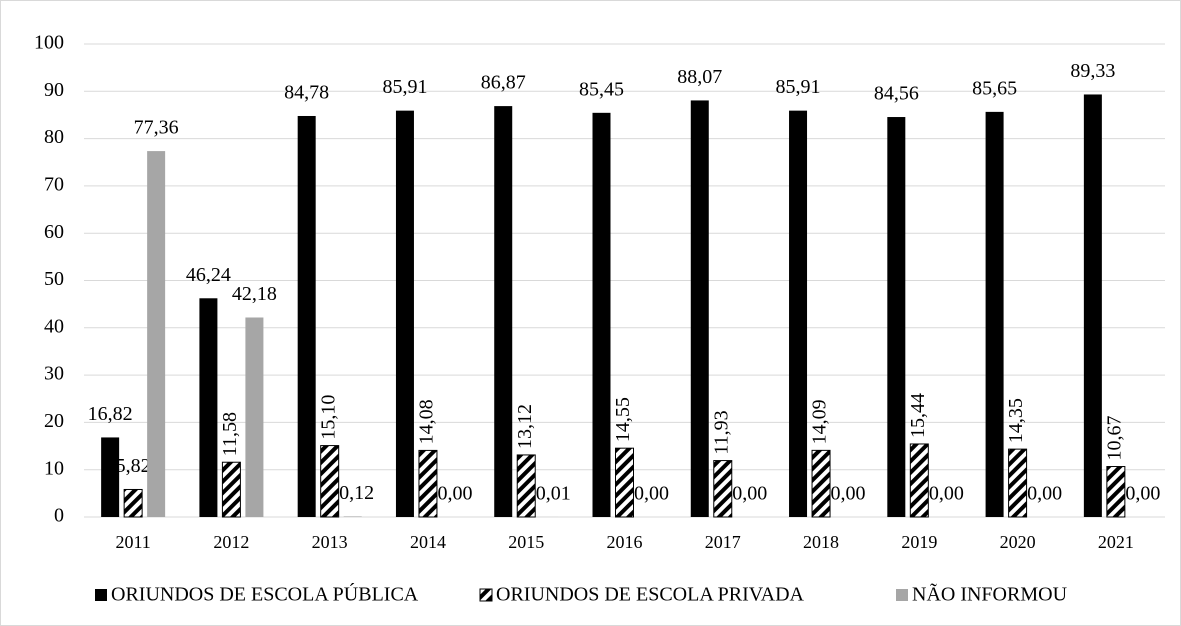  I want to click on value-label: 85,65, so click(994, 88).